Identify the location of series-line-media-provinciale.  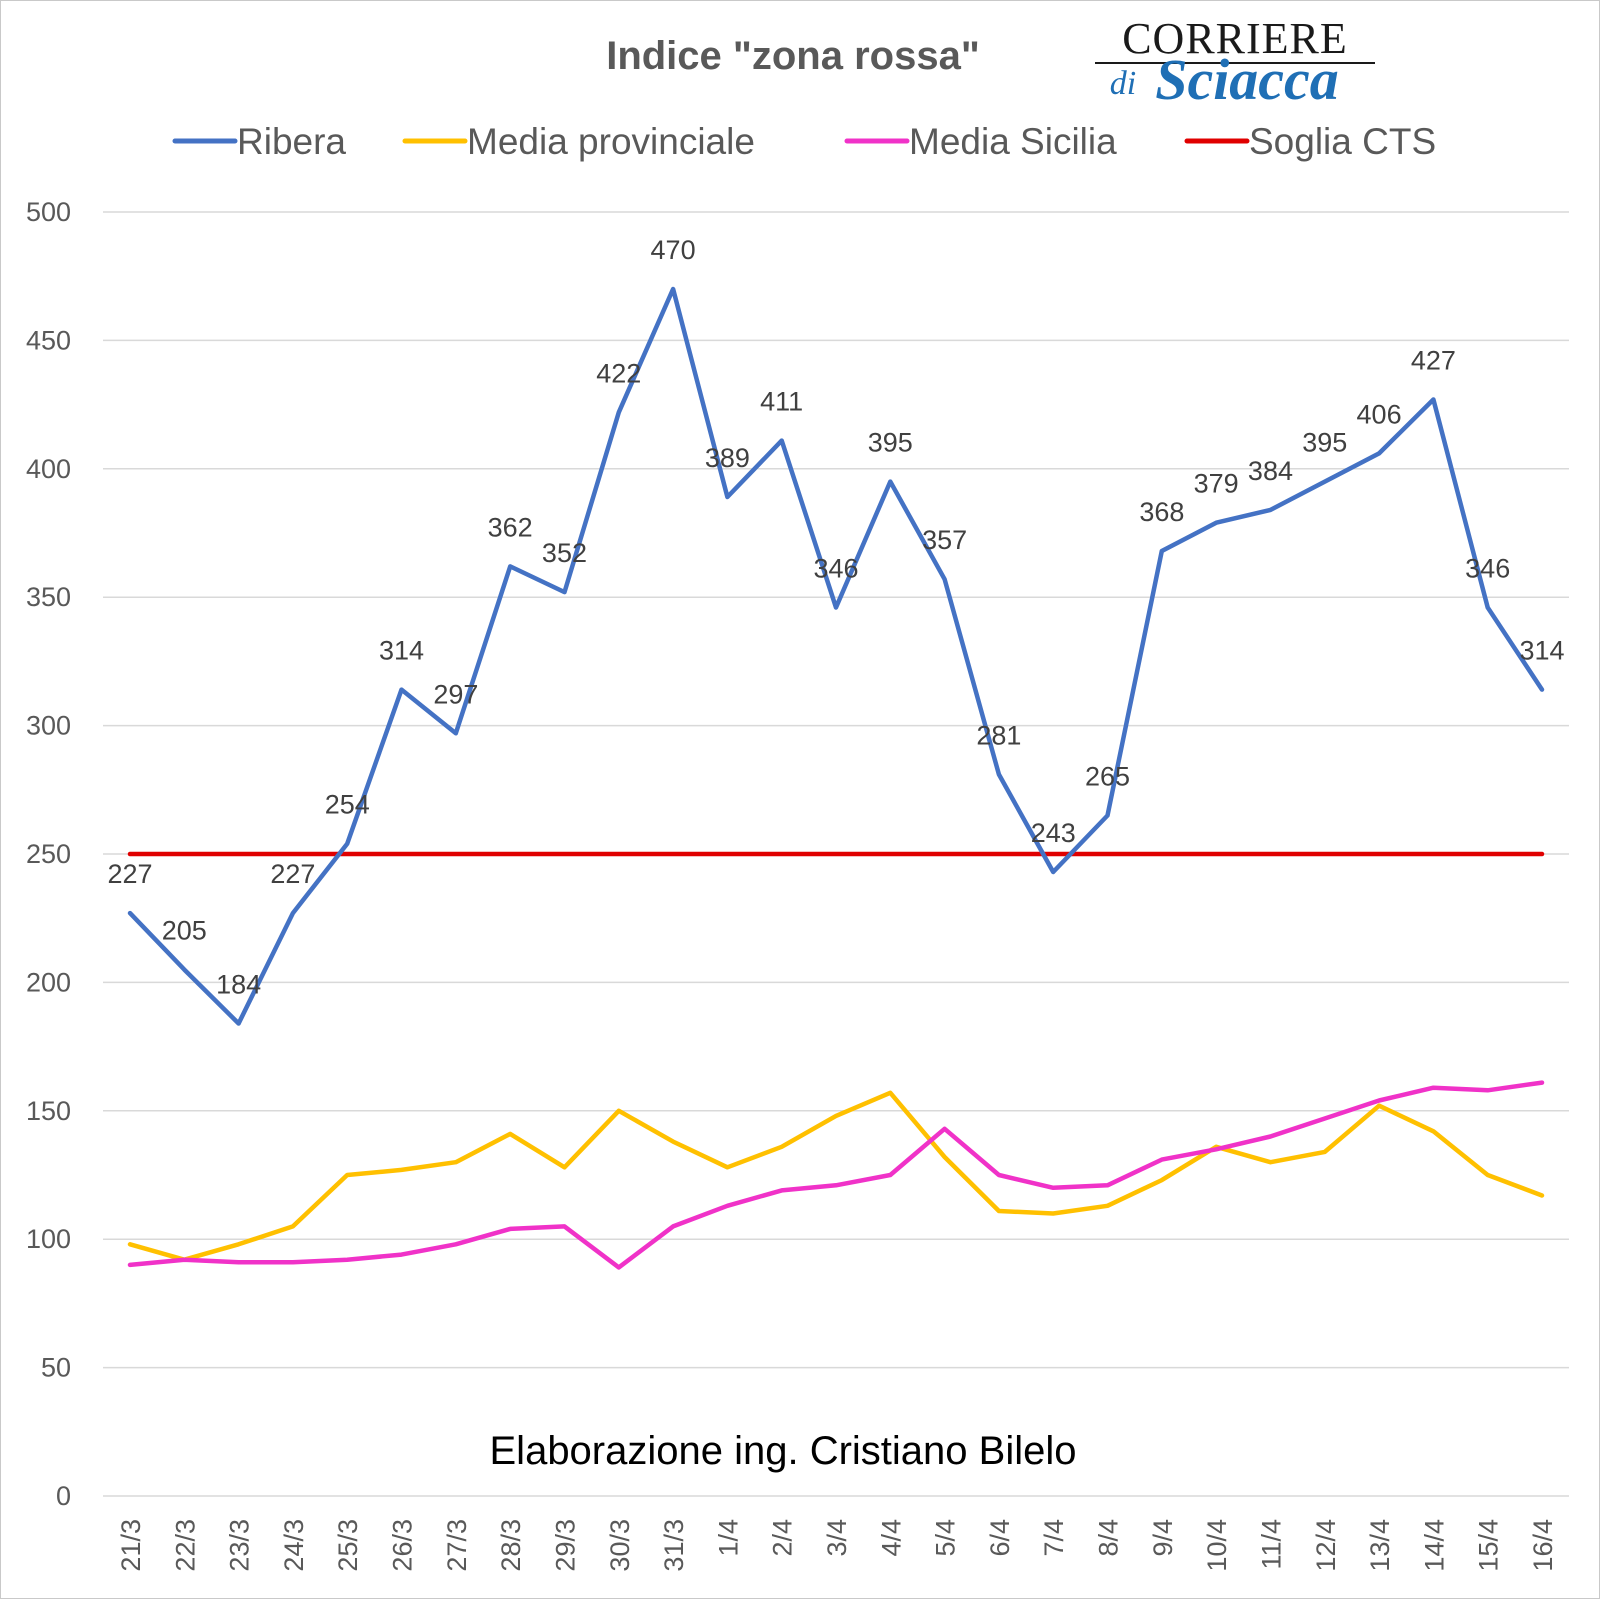
(836, 1176).